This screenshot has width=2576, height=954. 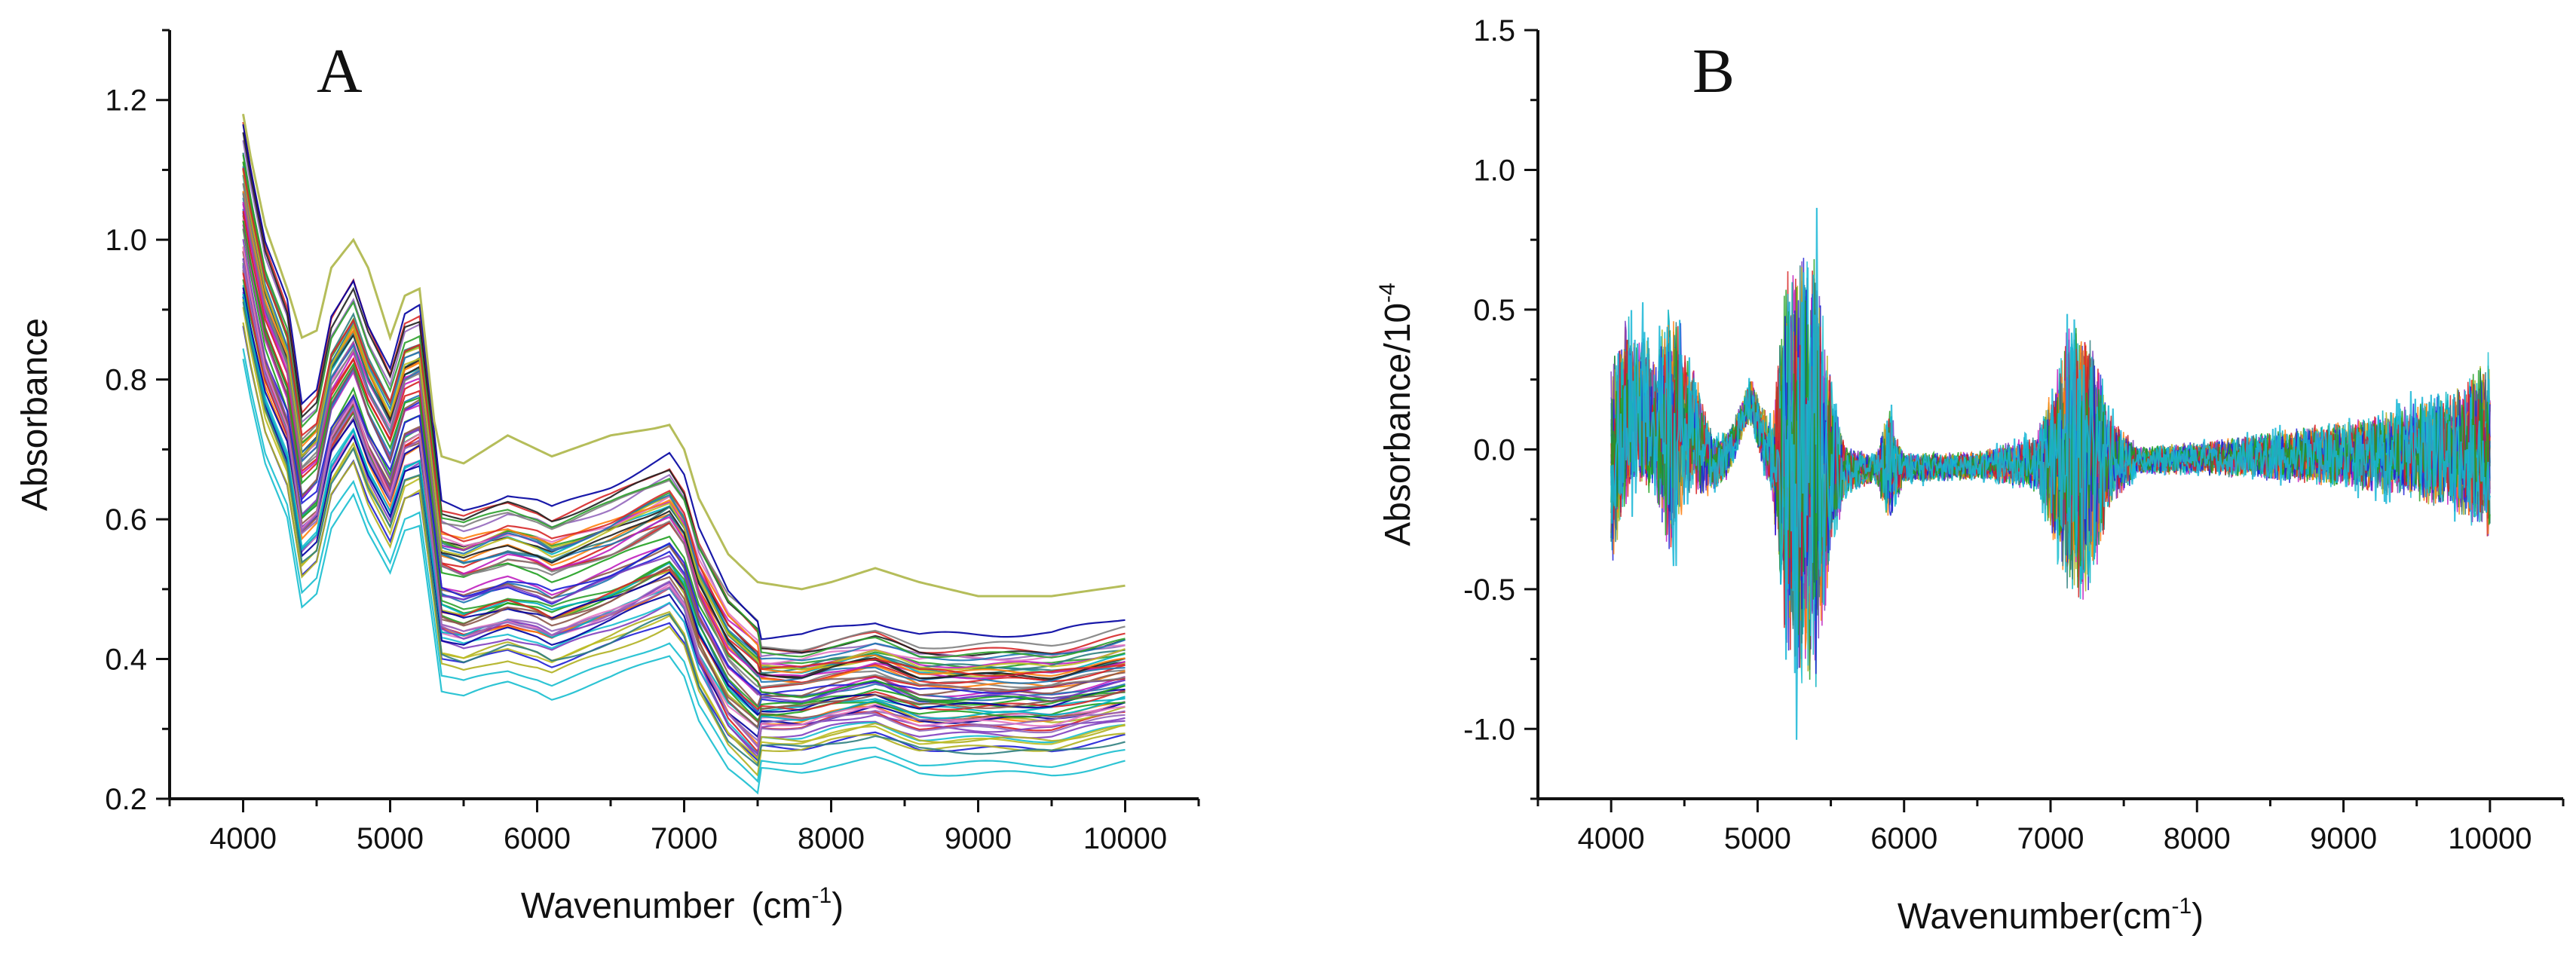 What do you see at coordinates (684, 838) in the screenshot?
I see `panel-a-x-tick-label: 7000` at bounding box center [684, 838].